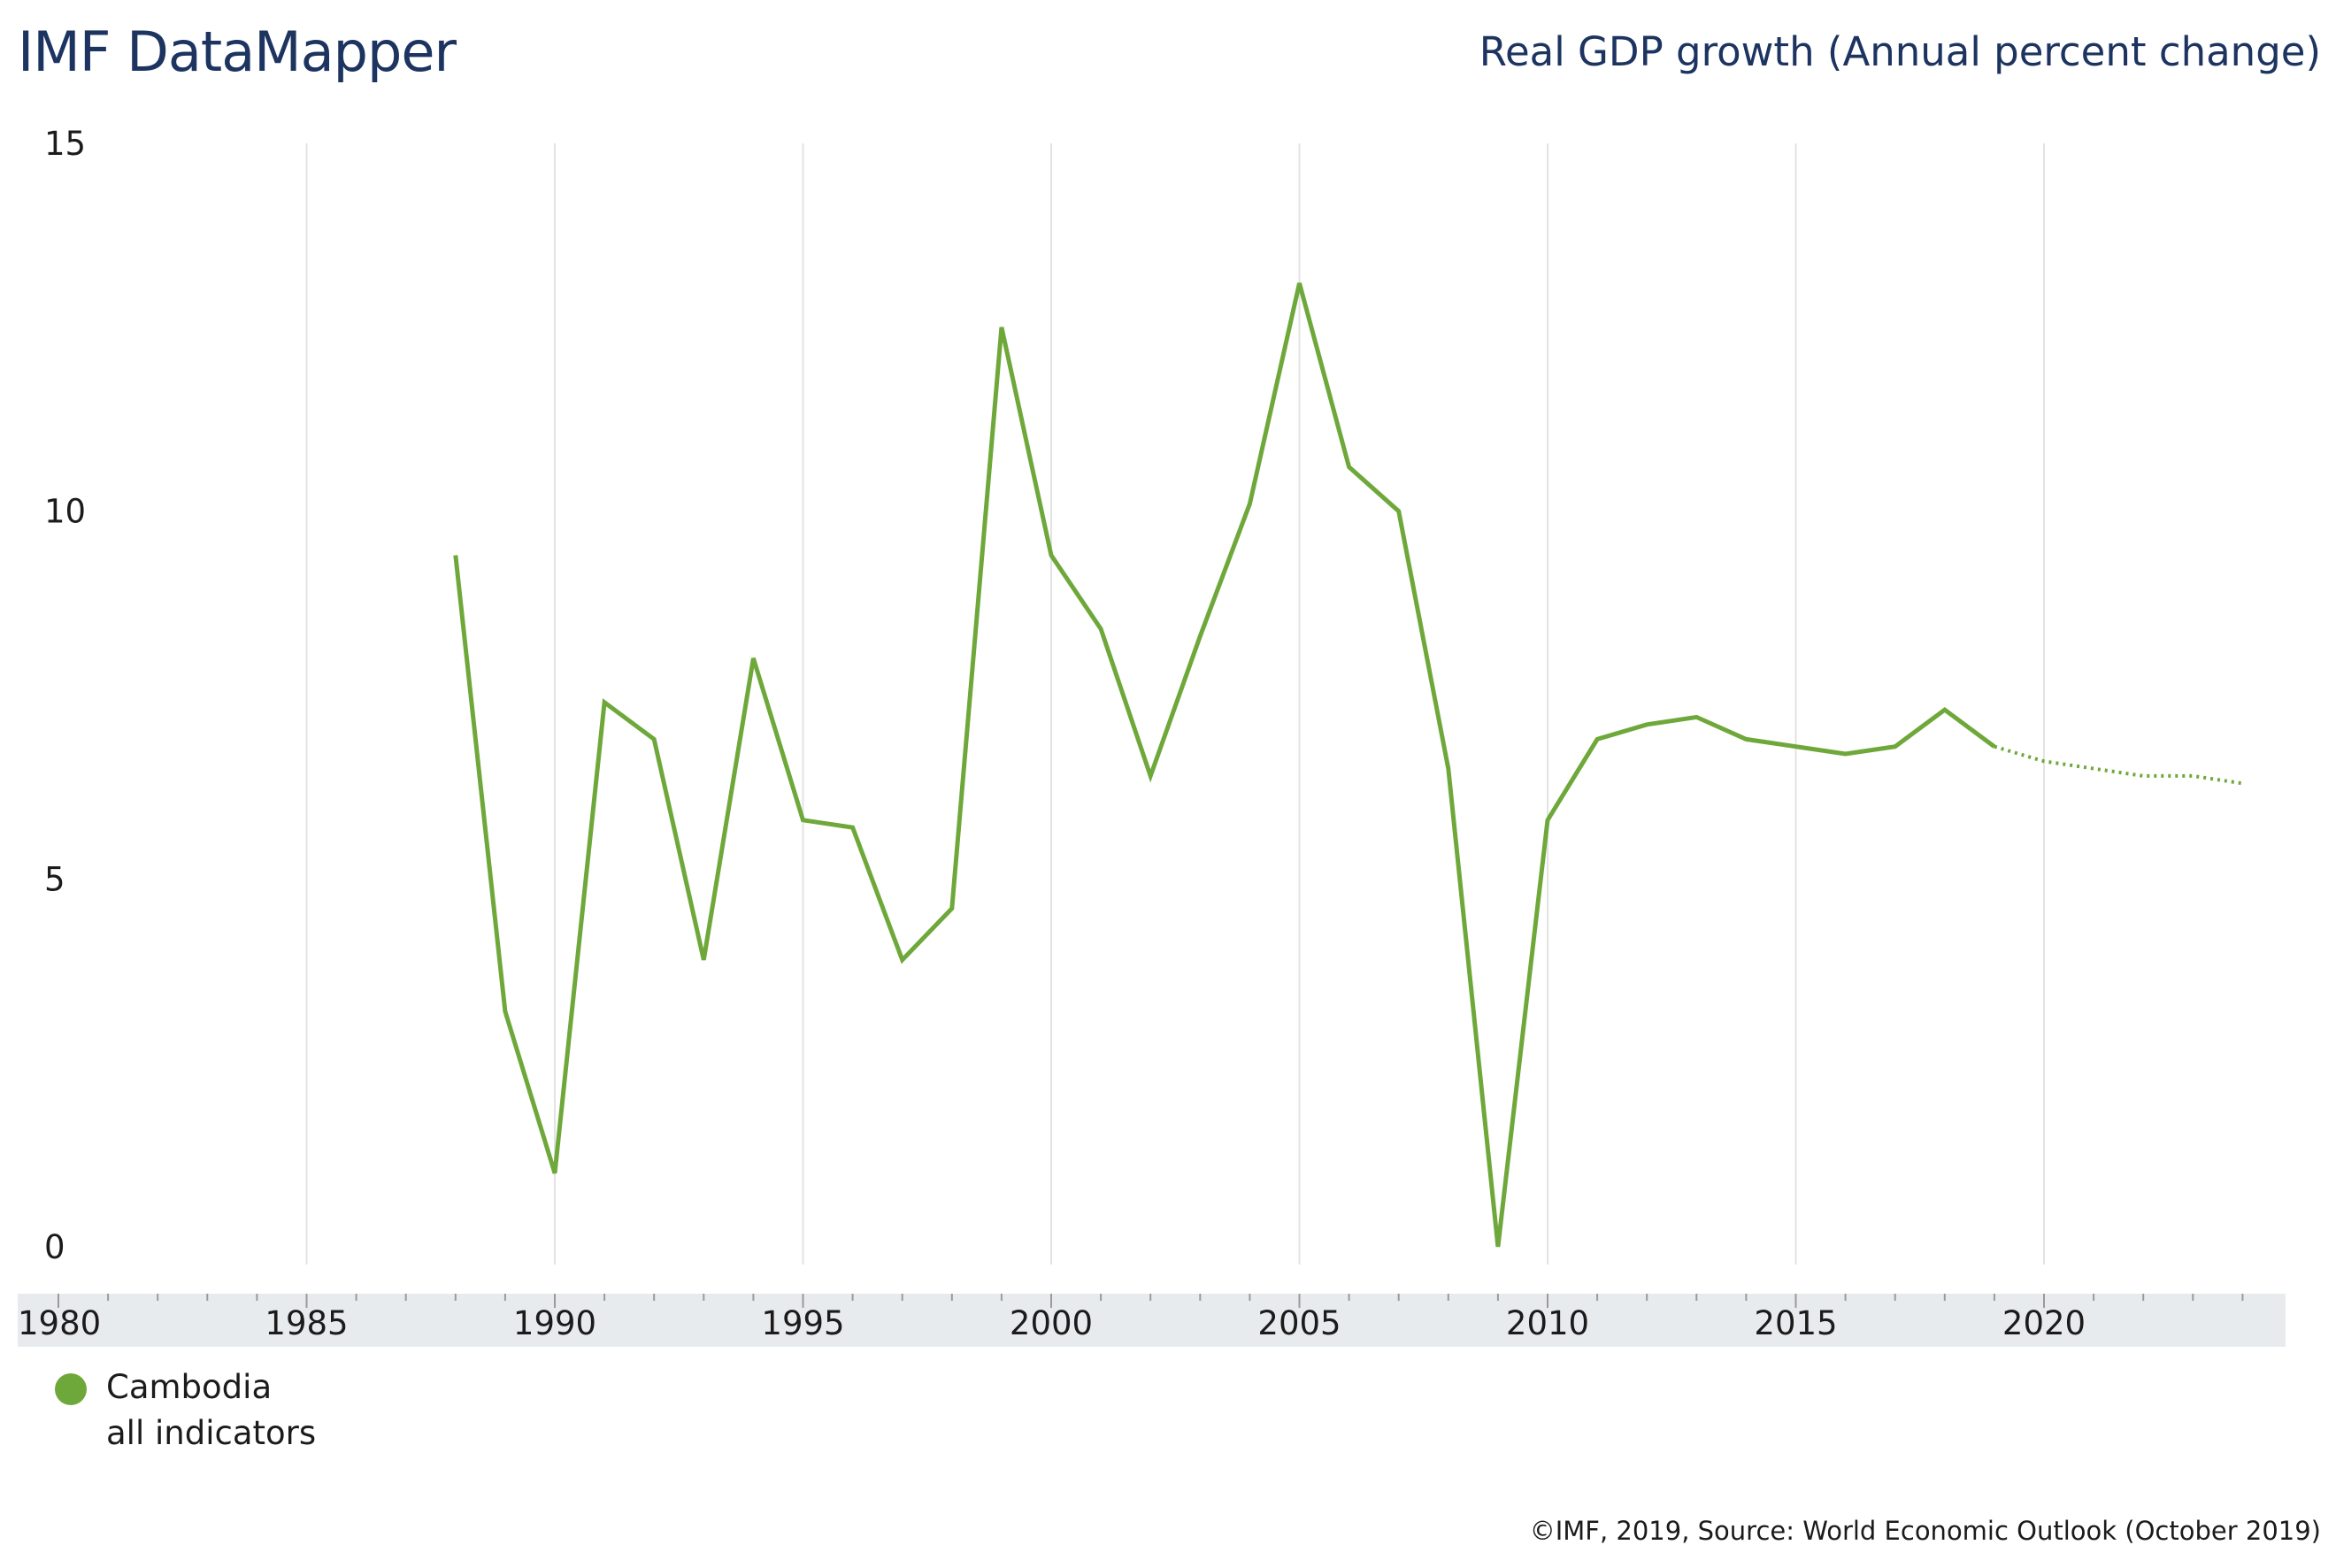 The width and height of the screenshot is (2336, 1568). What do you see at coordinates (59, 1323) in the screenshot?
I see `x-tick-label: 1980` at bounding box center [59, 1323].